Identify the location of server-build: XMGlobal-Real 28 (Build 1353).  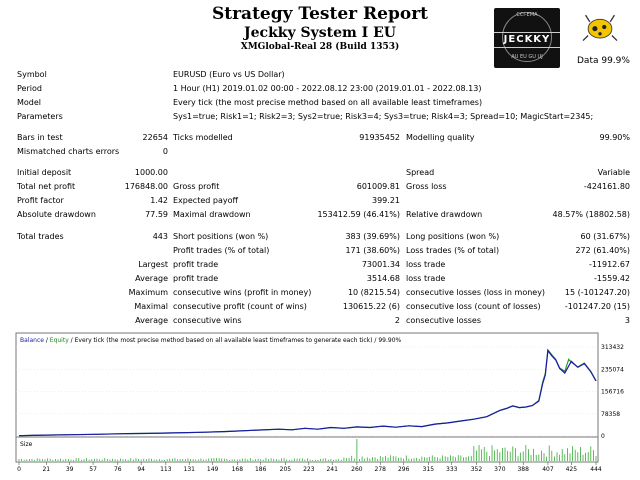
(320, 47).